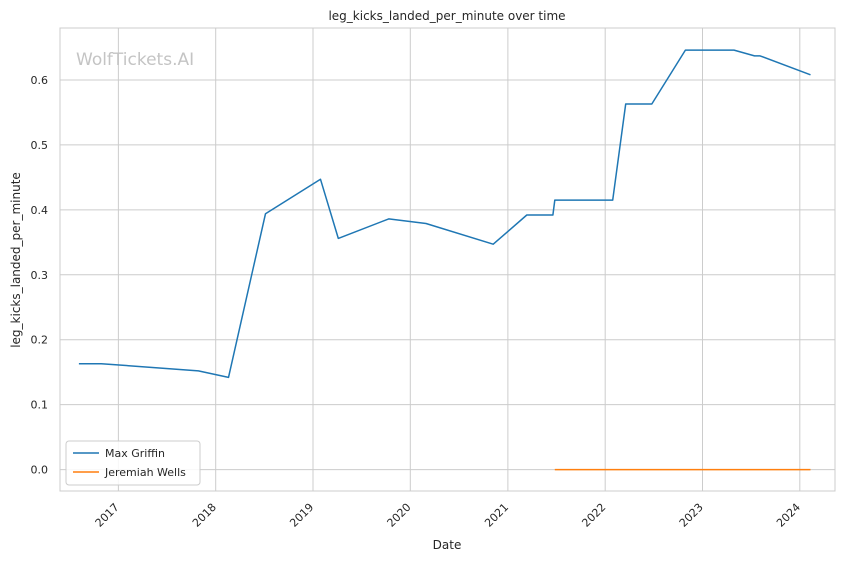  What do you see at coordinates (40, 470) in the screenshot?
I see `y-tick-label: 0.0` at bounding box center [40, 470].